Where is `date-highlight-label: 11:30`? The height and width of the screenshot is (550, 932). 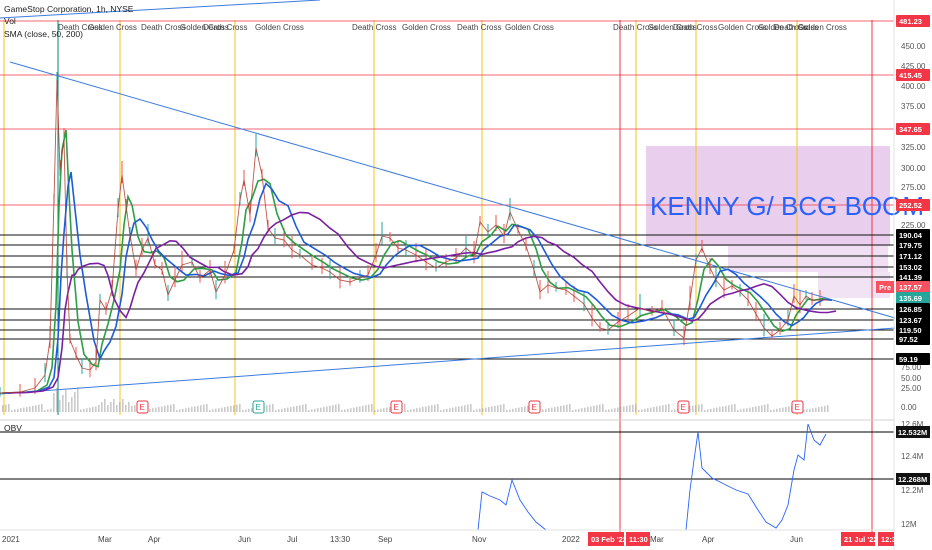 date-highlight-label: 11:30 is located at coordinates (638, 539).